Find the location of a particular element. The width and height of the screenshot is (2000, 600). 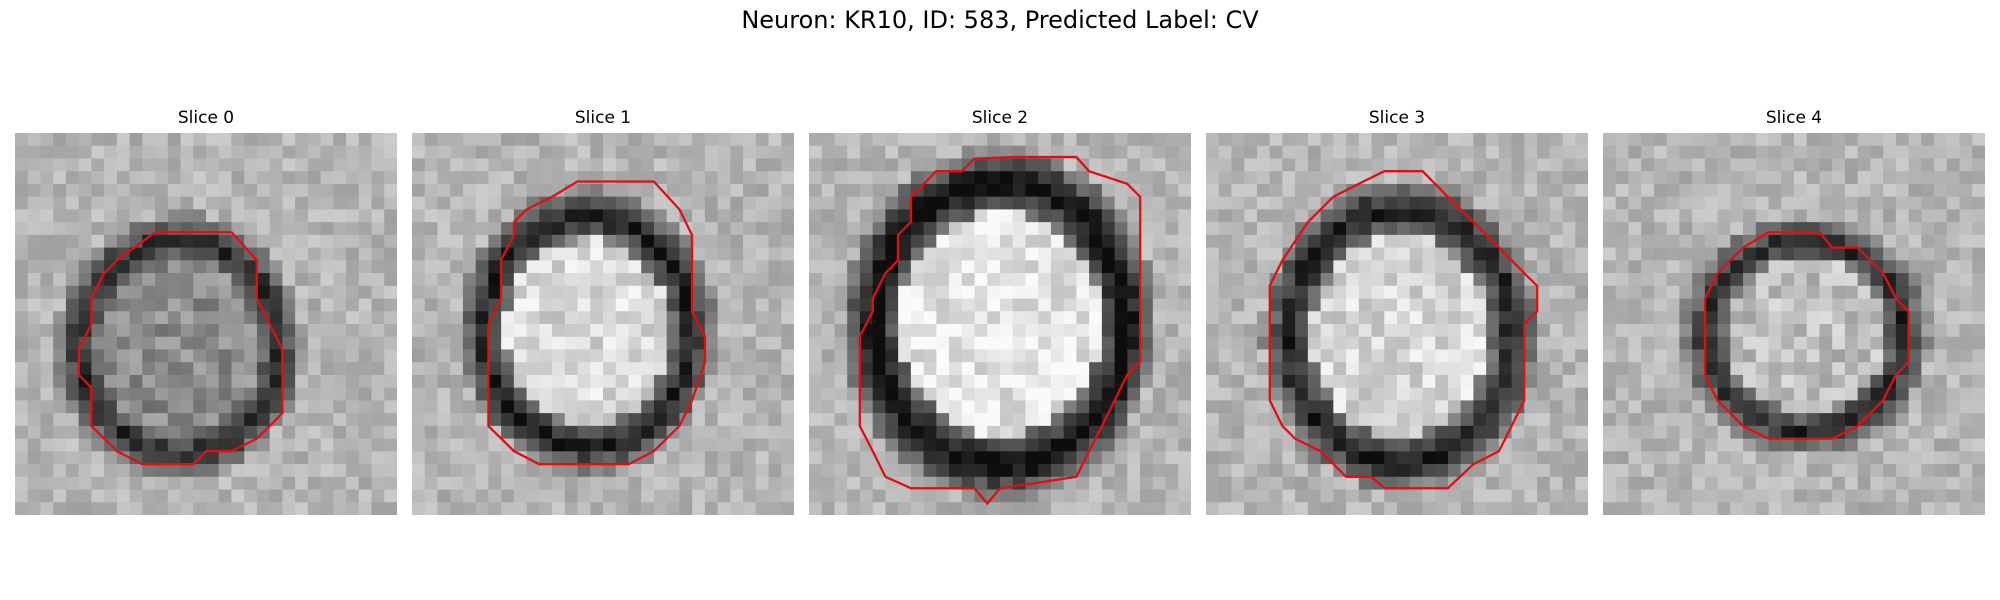

slice-panel-0: Slice 0 is located at coordinates (206, 313).